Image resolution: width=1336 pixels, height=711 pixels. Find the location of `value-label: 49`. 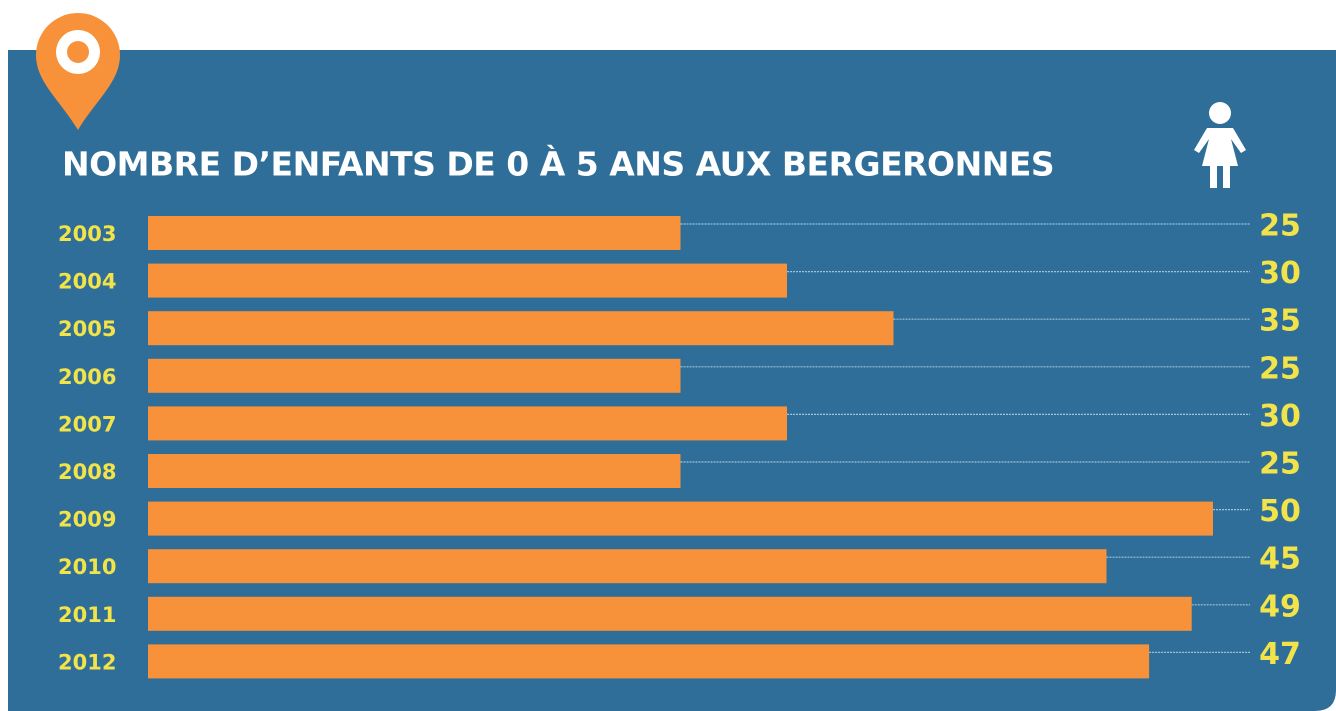

value-label: 49 is located at coordinates (1280, 606).